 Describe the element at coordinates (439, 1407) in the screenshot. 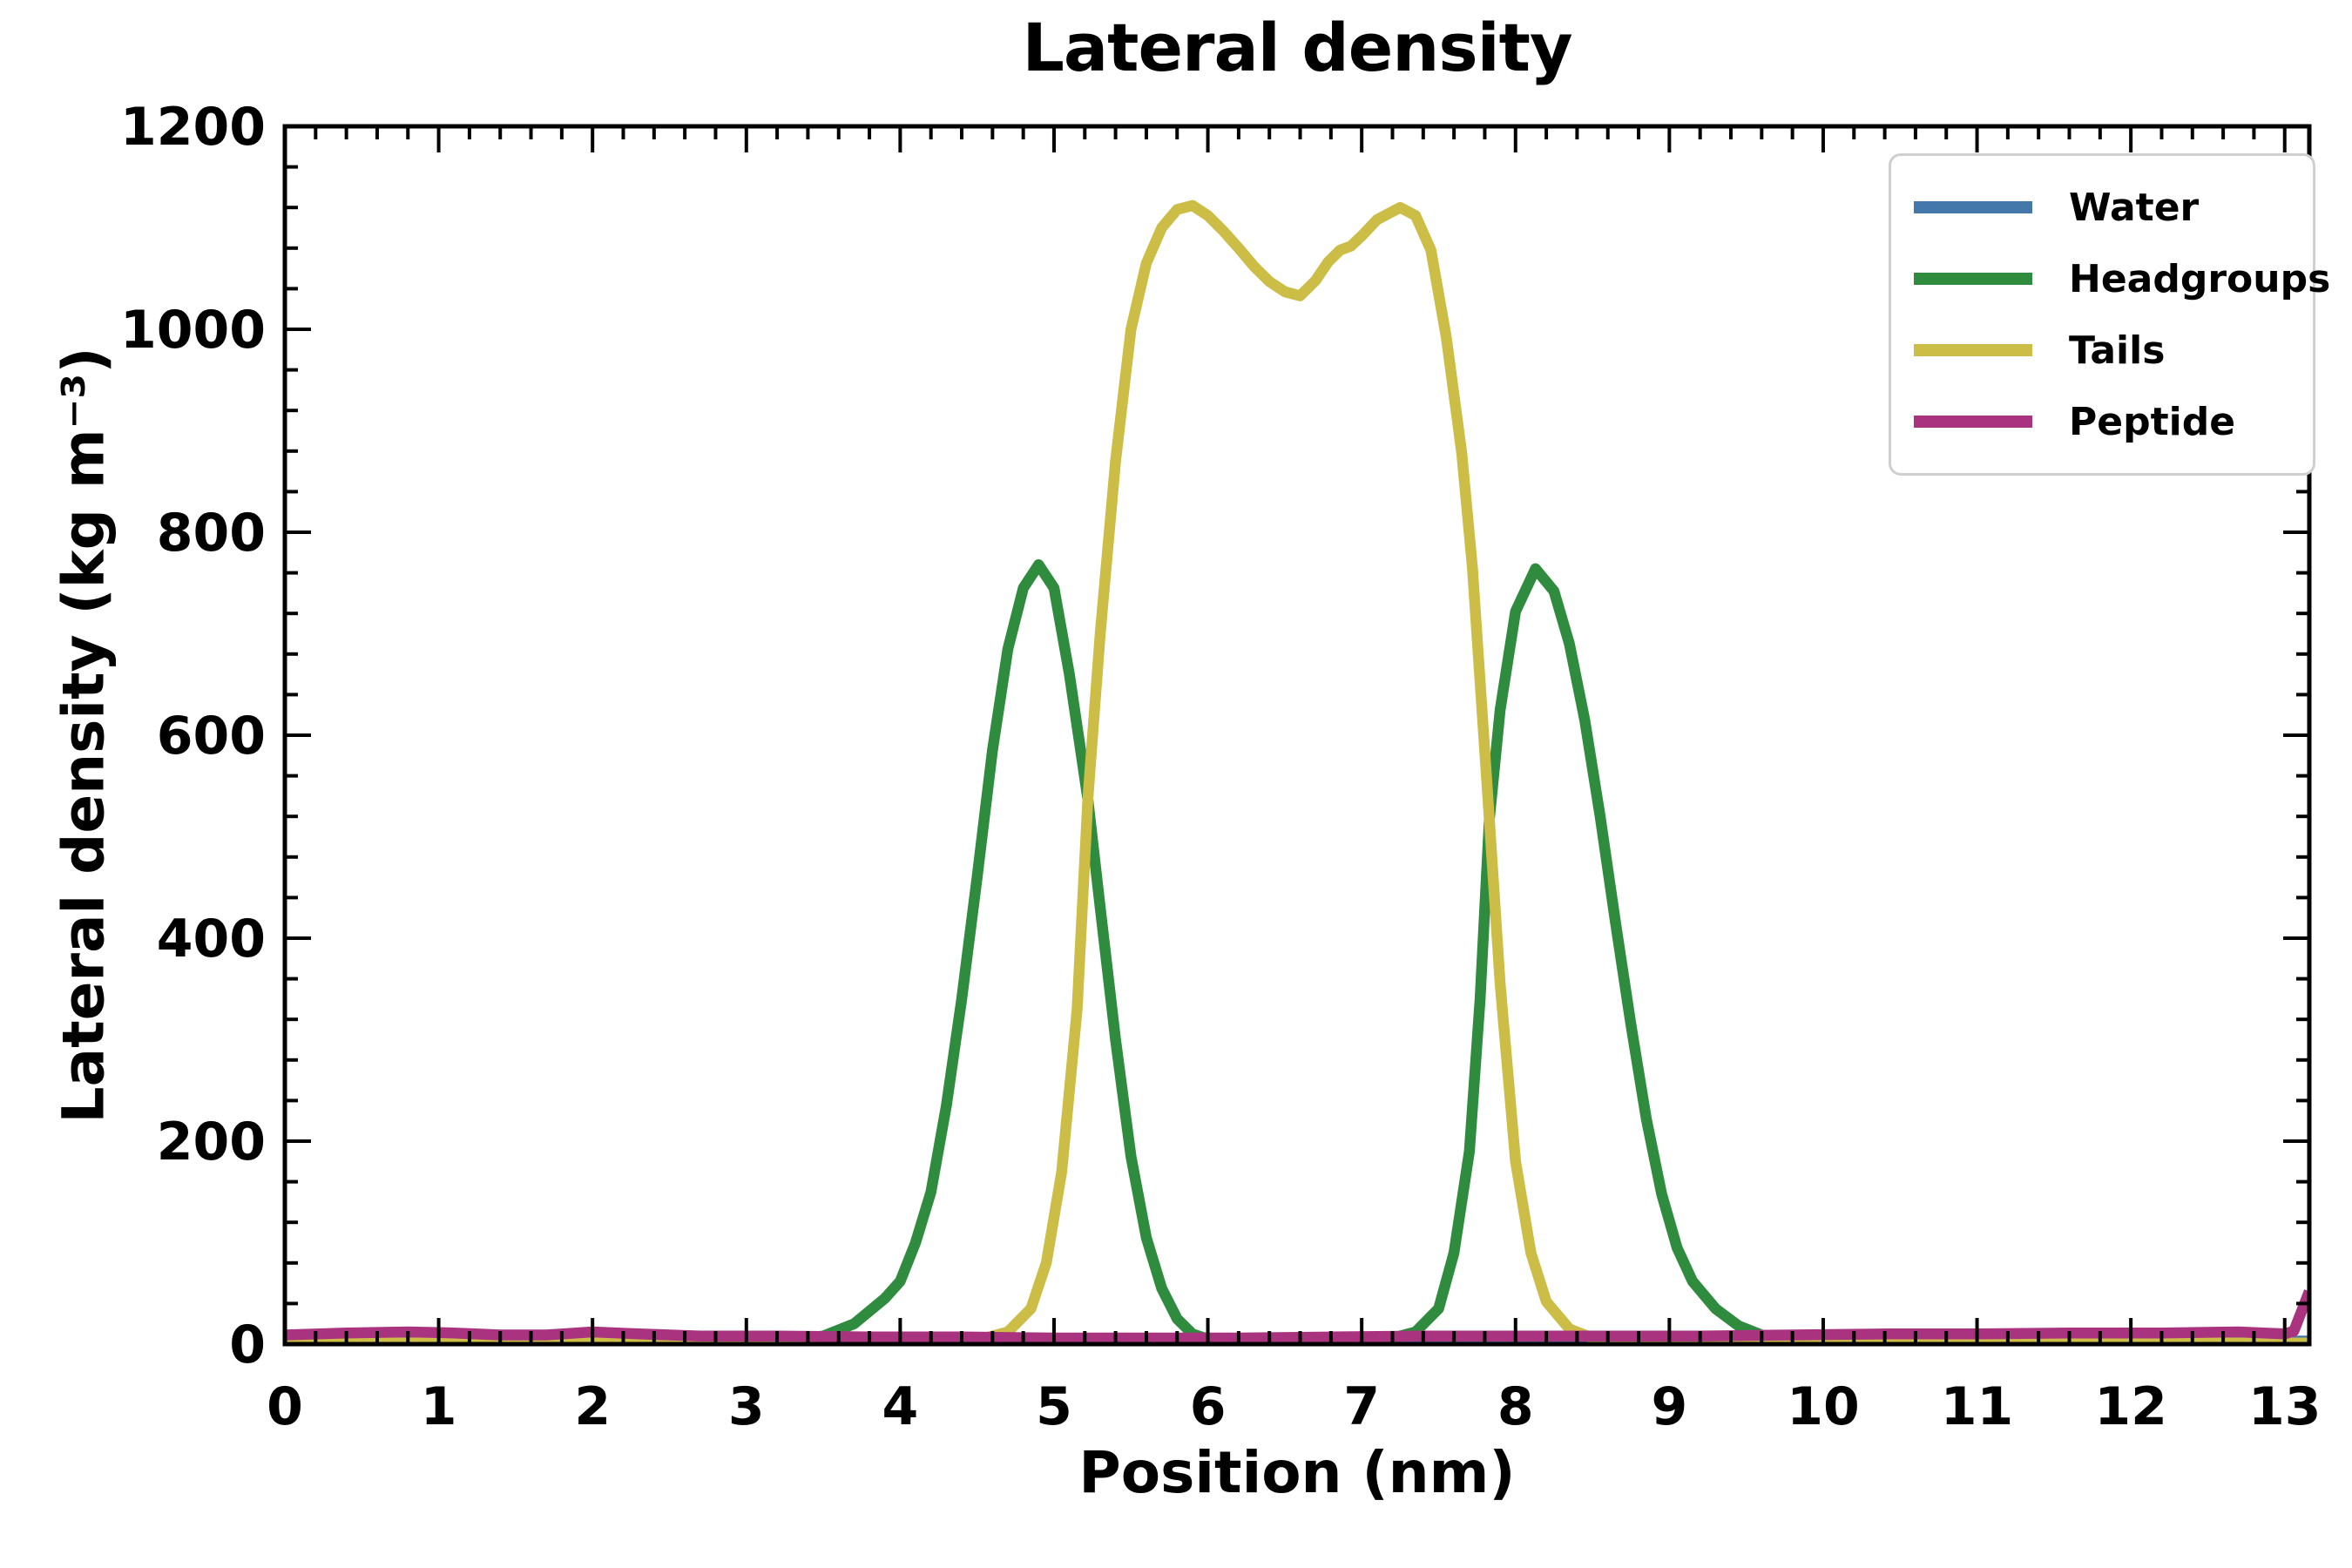

I see `x-tick-label: 1` at that location.